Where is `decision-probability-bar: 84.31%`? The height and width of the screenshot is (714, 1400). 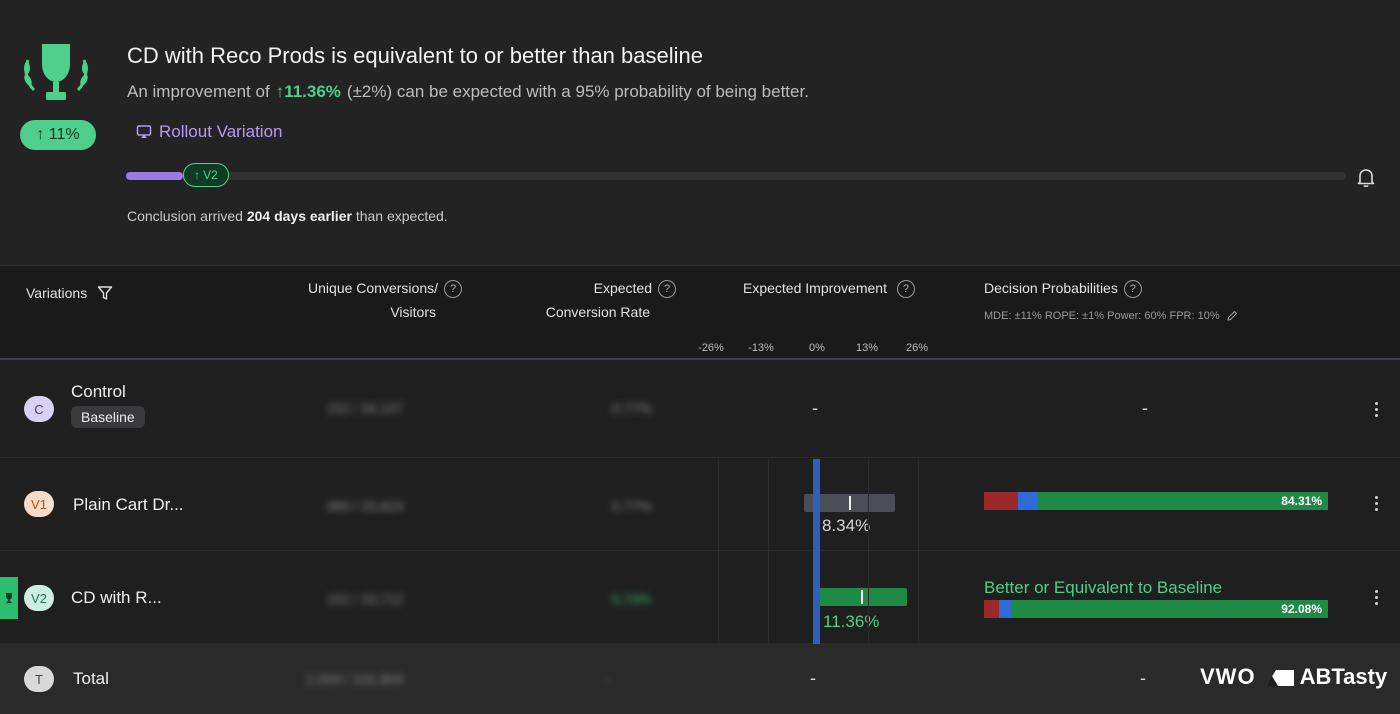 decision-probability-bar: 84.31% is located at coordinates (1156, 501).